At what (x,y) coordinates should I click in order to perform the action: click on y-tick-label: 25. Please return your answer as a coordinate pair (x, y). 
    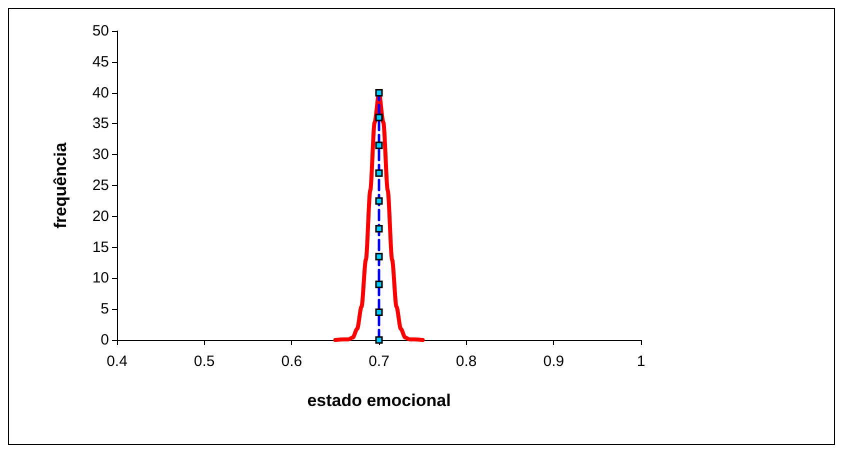
    Looking at the image, I should click on (100, 185).